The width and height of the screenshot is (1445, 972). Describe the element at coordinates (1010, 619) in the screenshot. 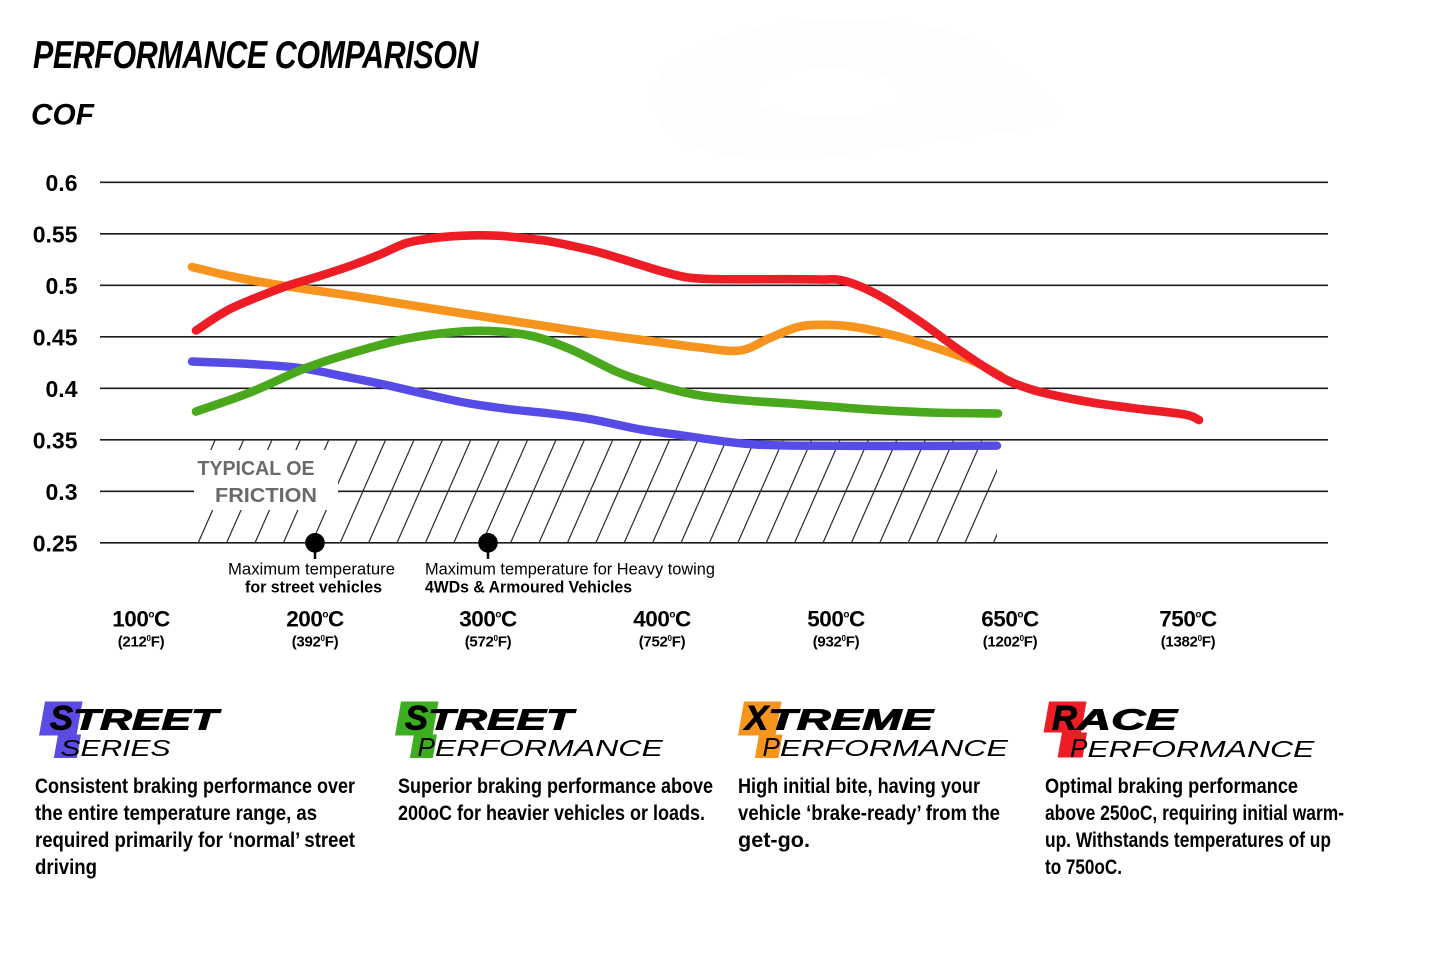

I see `svg-text: 650oC` at that location.